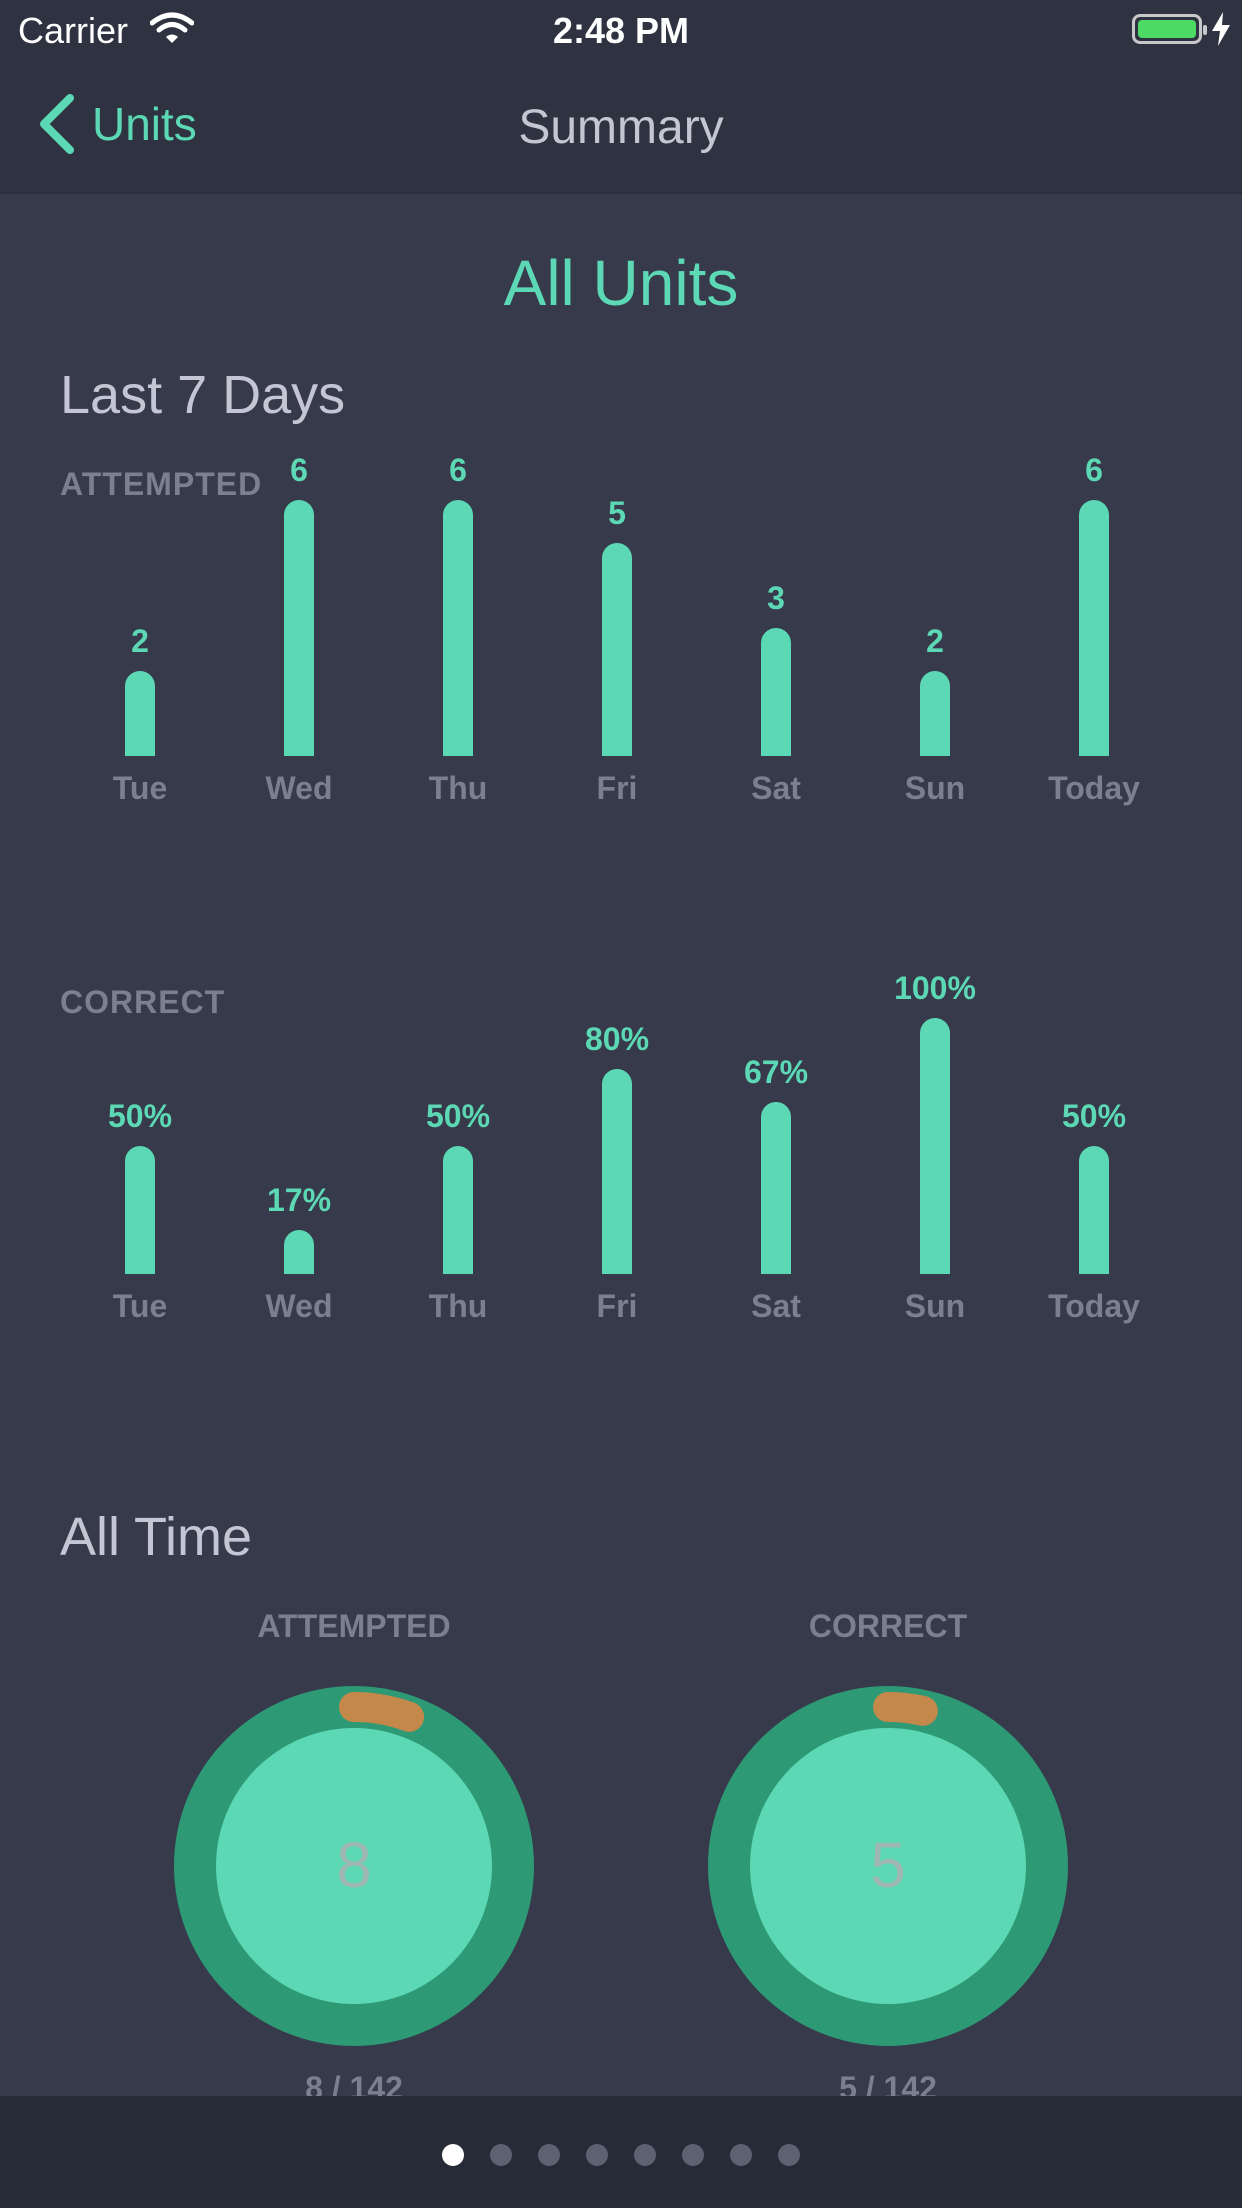 Image resolution: width=1242 pixels, height=2208 pixels. I want to click on correct-progress-ring, so click(888, 1866).